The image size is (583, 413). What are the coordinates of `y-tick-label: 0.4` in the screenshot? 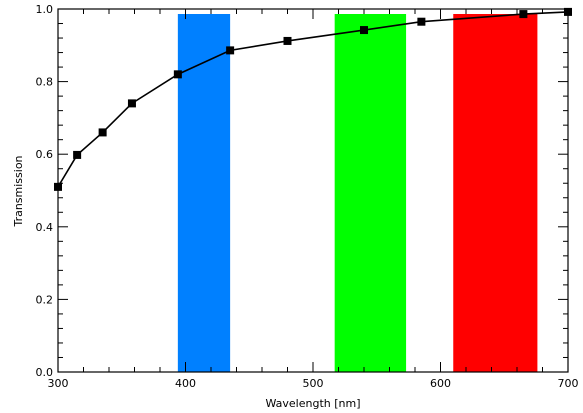 It's located at (45, 227).